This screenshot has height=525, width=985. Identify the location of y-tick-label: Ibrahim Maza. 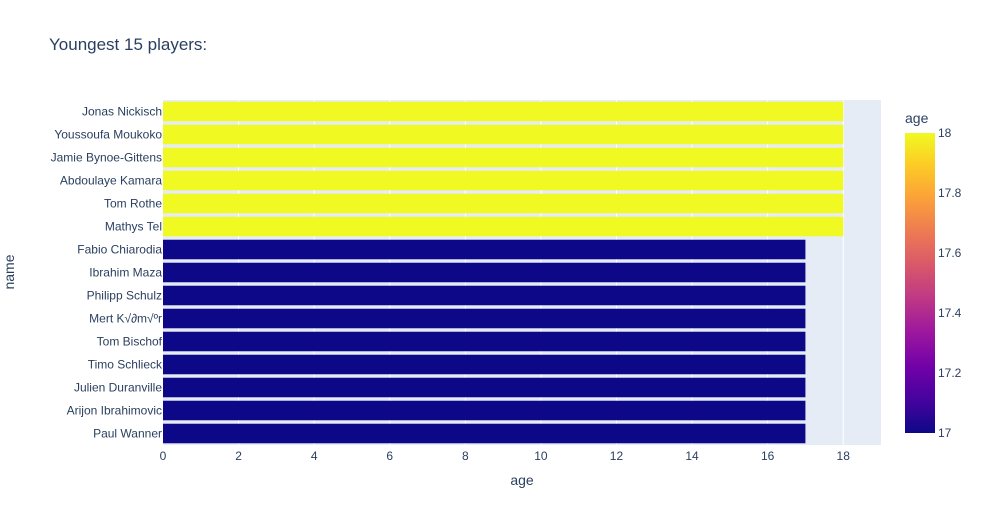
(125, 273).